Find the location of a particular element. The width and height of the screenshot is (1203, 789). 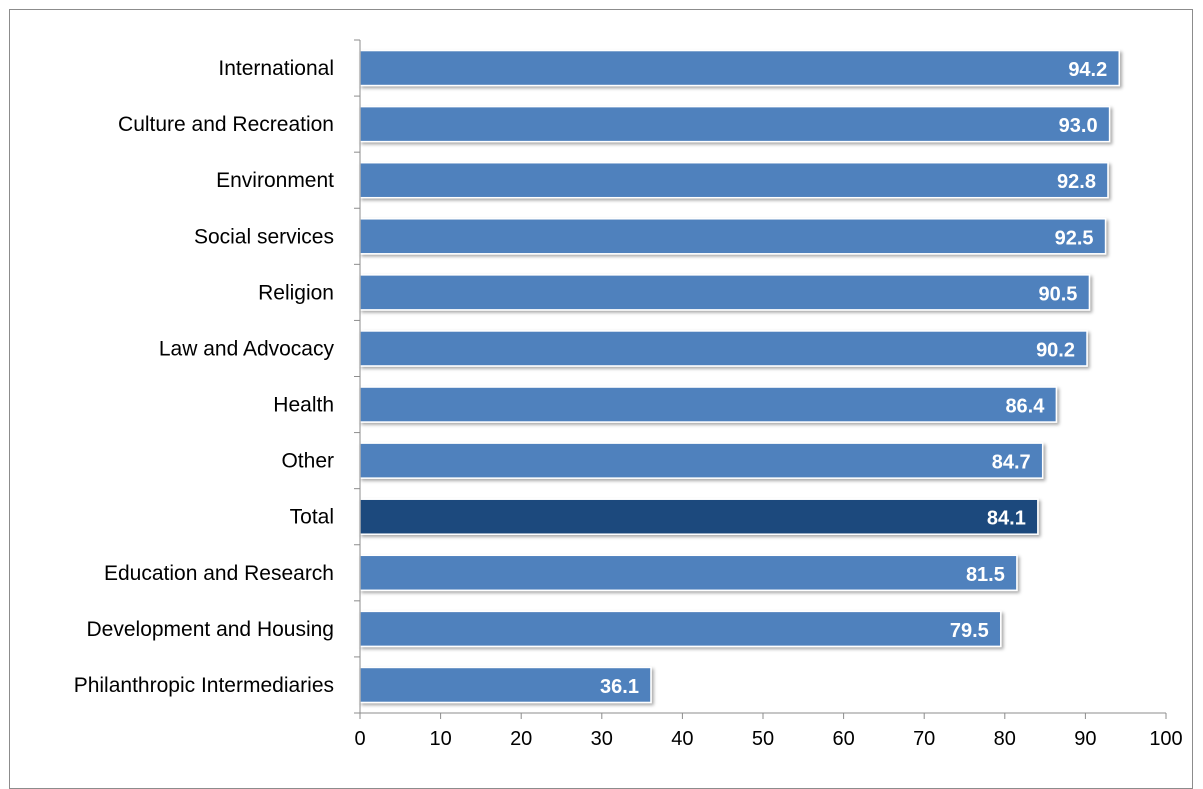

category-label: Other is located at coordinates (307, 461).